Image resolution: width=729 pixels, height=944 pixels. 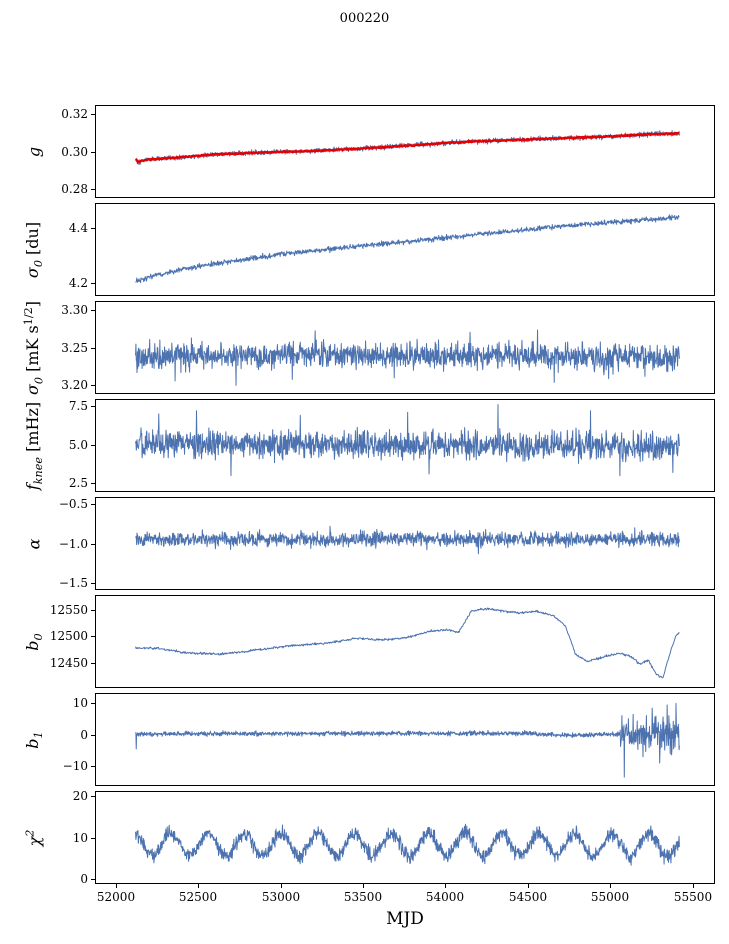 I want to click on y-tick-label: 2.5, so click(x=78, y=483).